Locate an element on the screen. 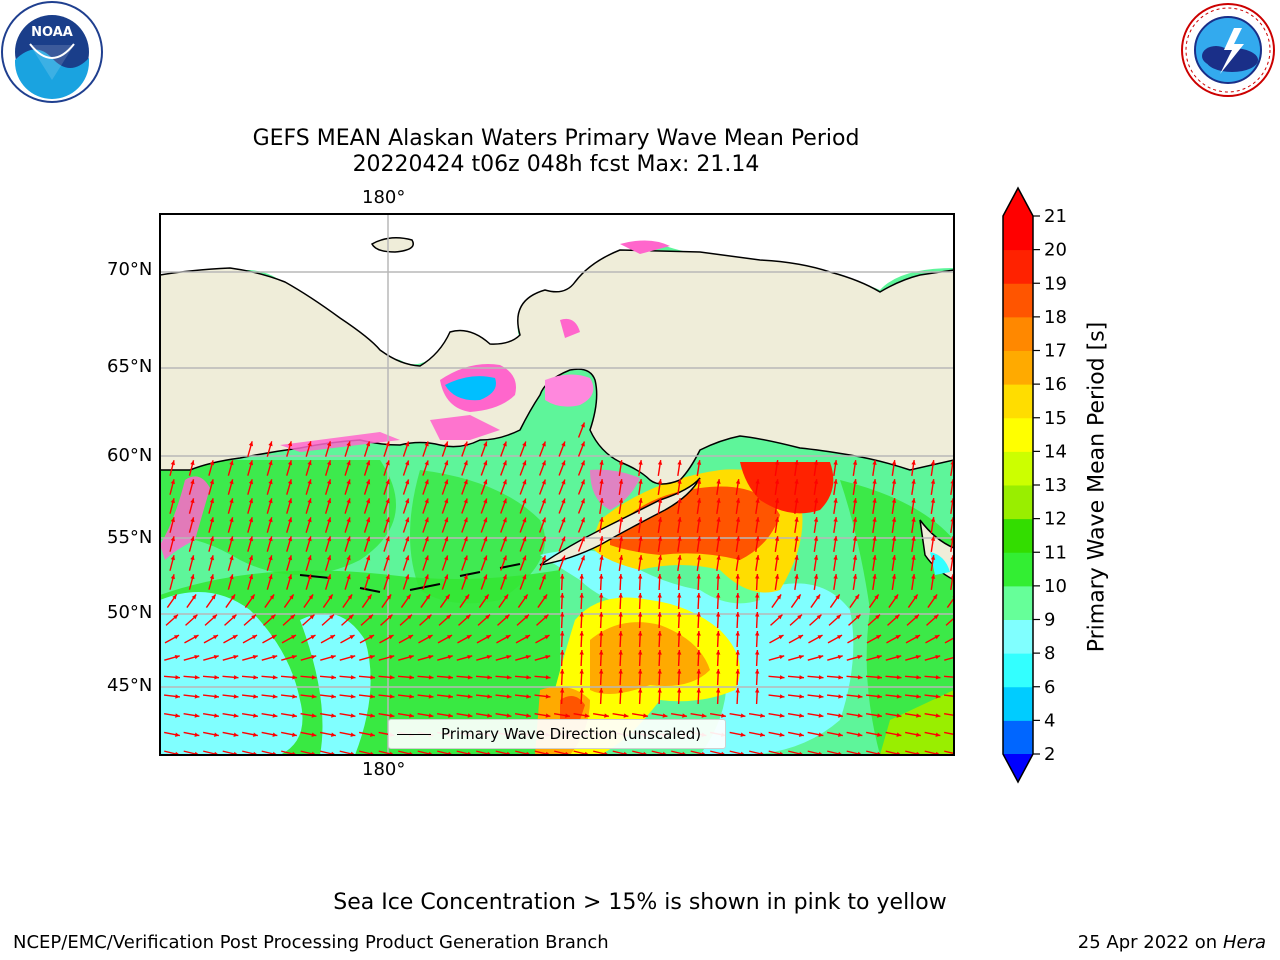 The width and height of the screenshot is (1280, 960). colorbar-tick-label: 9 is located at coordinates (1049, 620).